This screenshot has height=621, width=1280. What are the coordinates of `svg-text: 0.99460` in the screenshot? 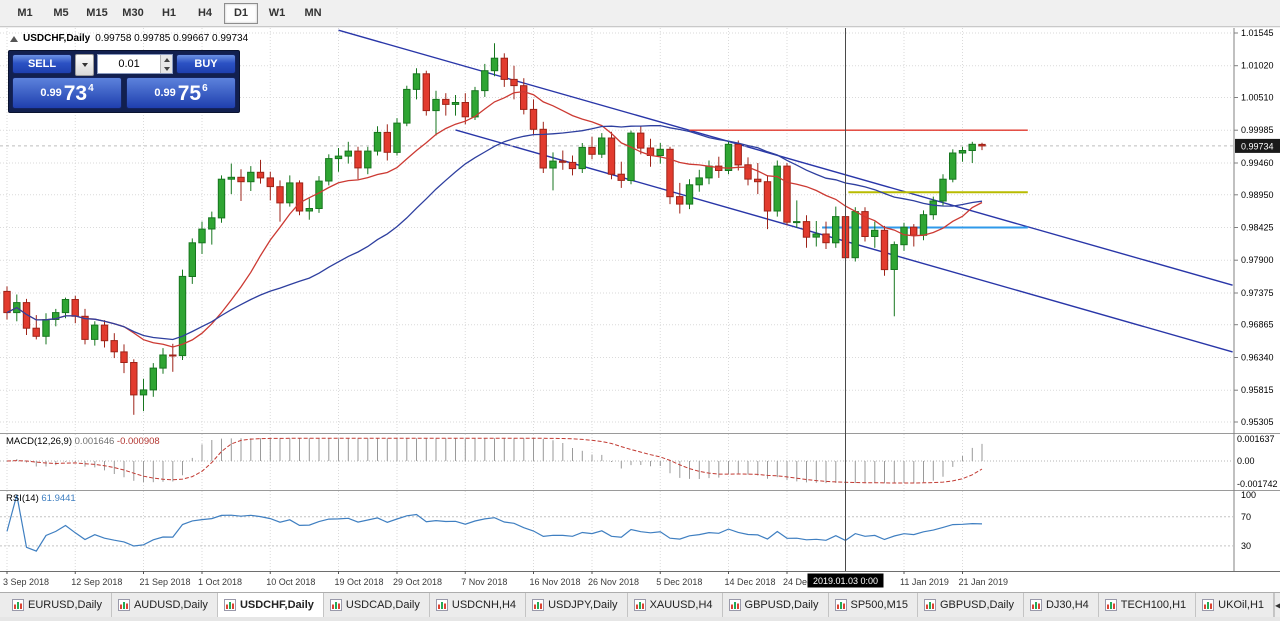 It's located at (1257, 163).